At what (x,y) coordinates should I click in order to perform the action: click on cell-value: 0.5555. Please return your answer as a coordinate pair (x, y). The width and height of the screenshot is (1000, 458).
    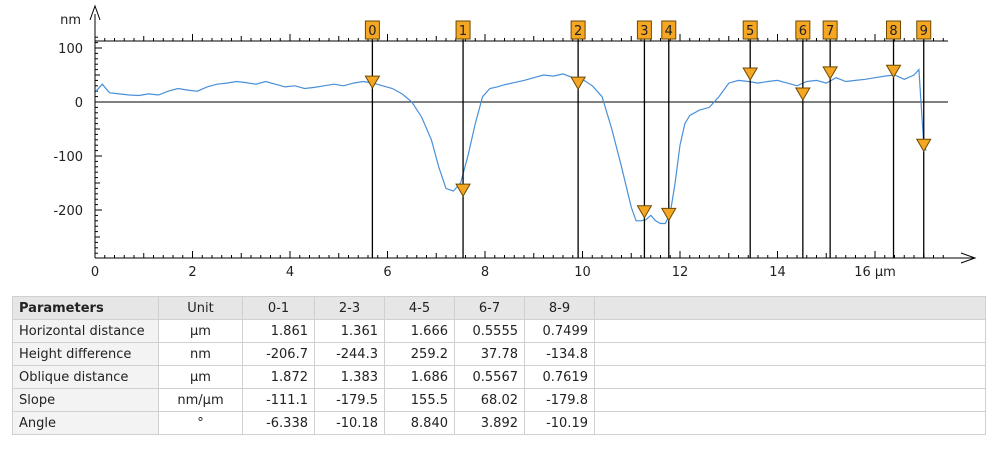
    Looking at the image, I should click on (489, 331).